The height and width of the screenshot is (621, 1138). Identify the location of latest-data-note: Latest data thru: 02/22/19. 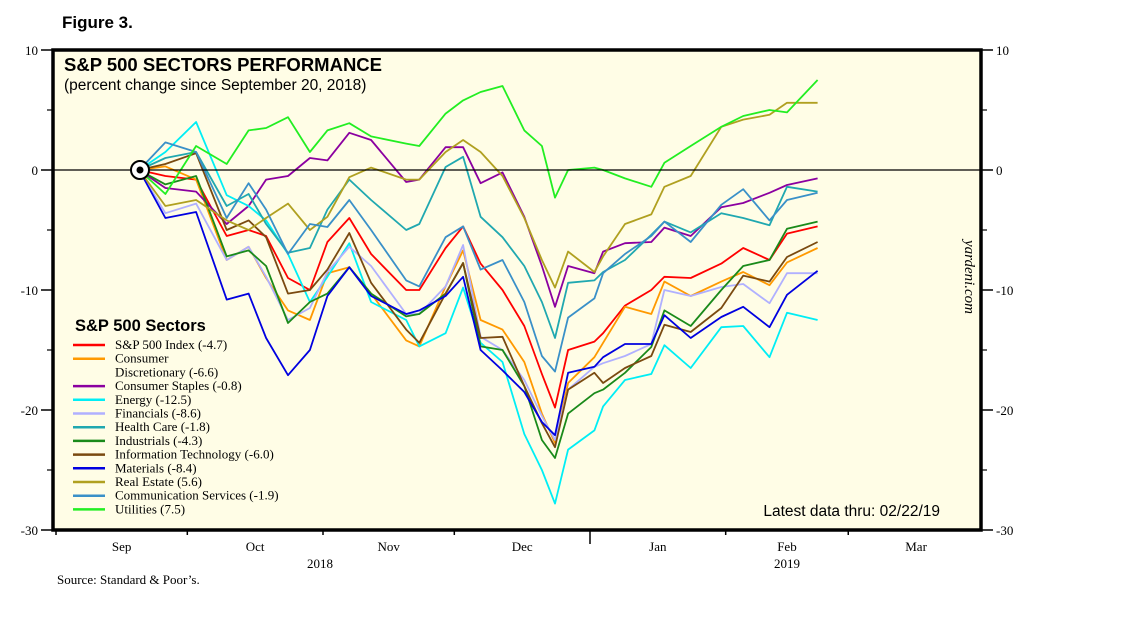
(851, 511).